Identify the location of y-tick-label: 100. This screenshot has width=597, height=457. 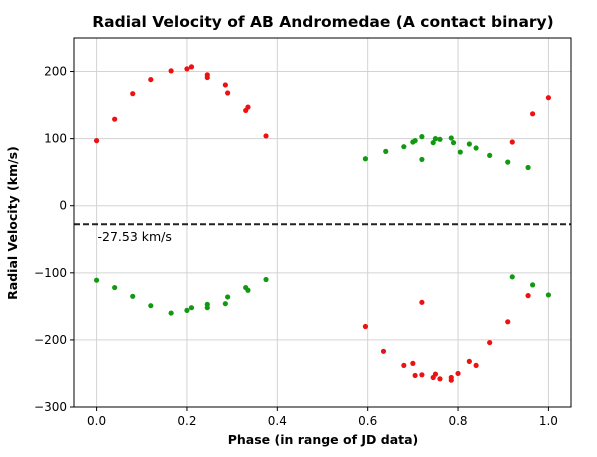
(55, 139).